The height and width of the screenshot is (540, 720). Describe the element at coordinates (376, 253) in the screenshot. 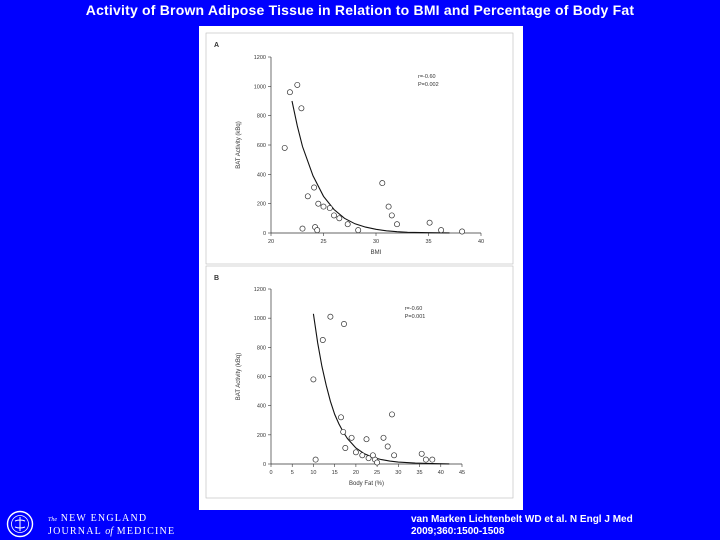

I see `x-axis-label: BMI` at that location.